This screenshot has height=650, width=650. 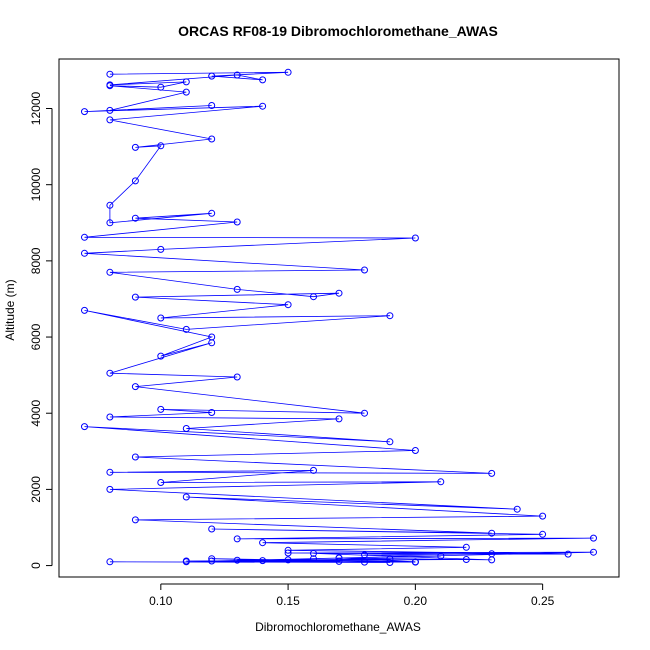 I want to click on y-tick-label: 6000, so click(x=36, y=336).